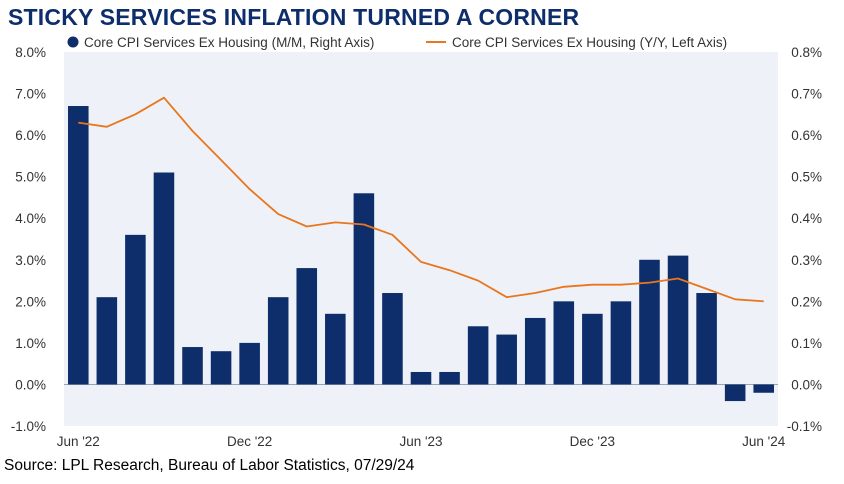 The image size is (844, 484). What do you see at coordinates (30, 177) in the screenshot?
I see `left-tick-label: 5.0%` at bounding box center [30, 177].